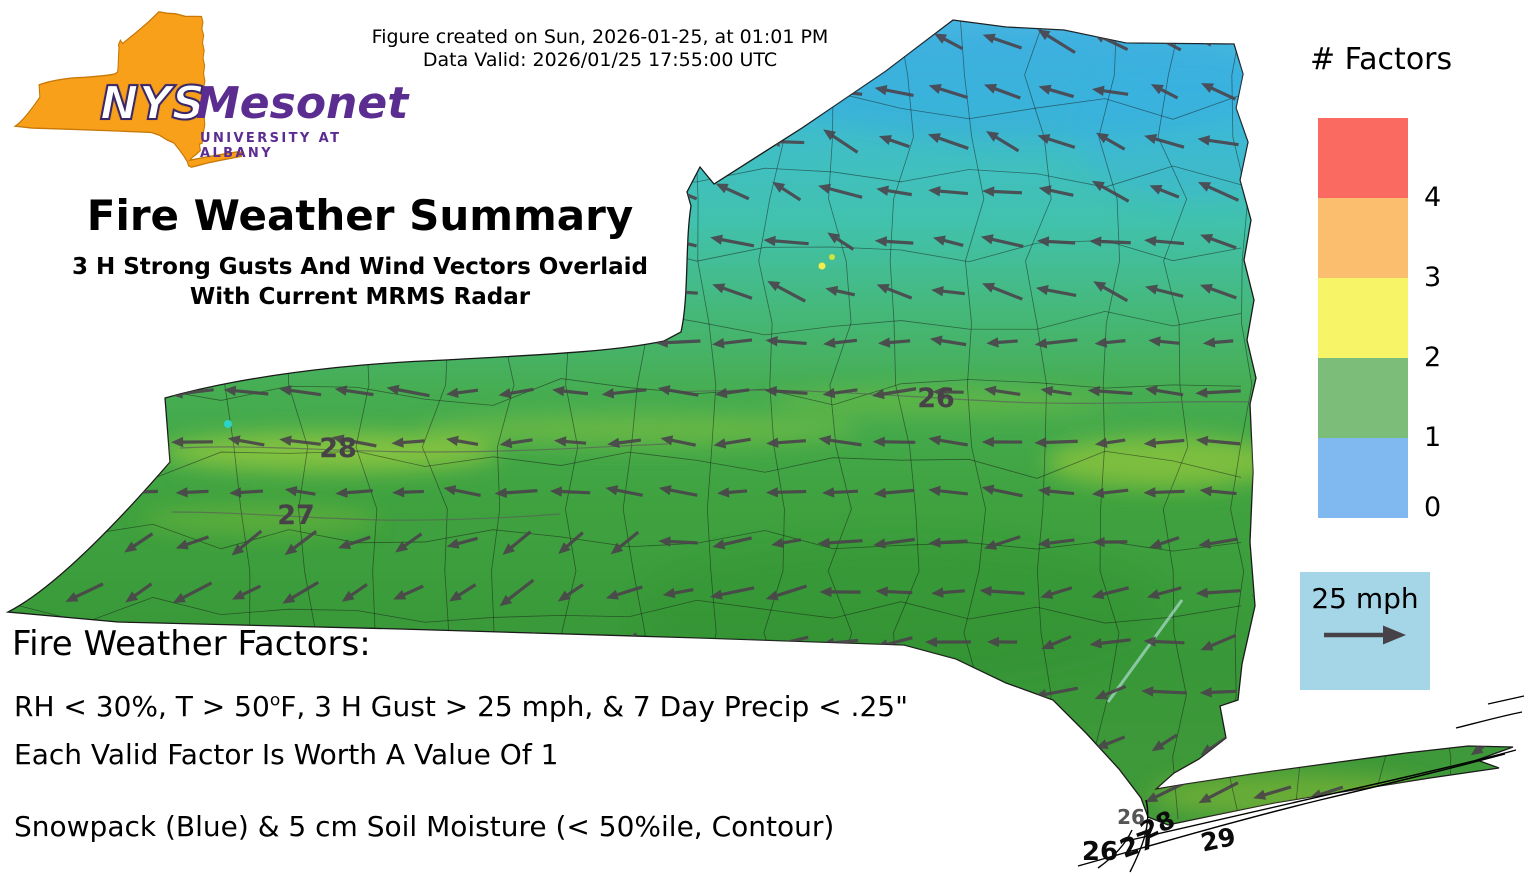  Describe the element at coordinates (1301, 784) in the screenshot. I see `soil-moisture-contours` at that location.